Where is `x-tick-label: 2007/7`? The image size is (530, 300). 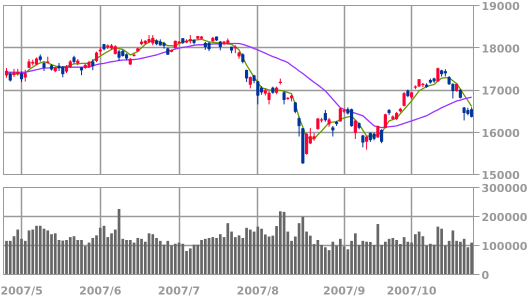
x-tick-label: 2007/7 is located at coordinates (179, 291).